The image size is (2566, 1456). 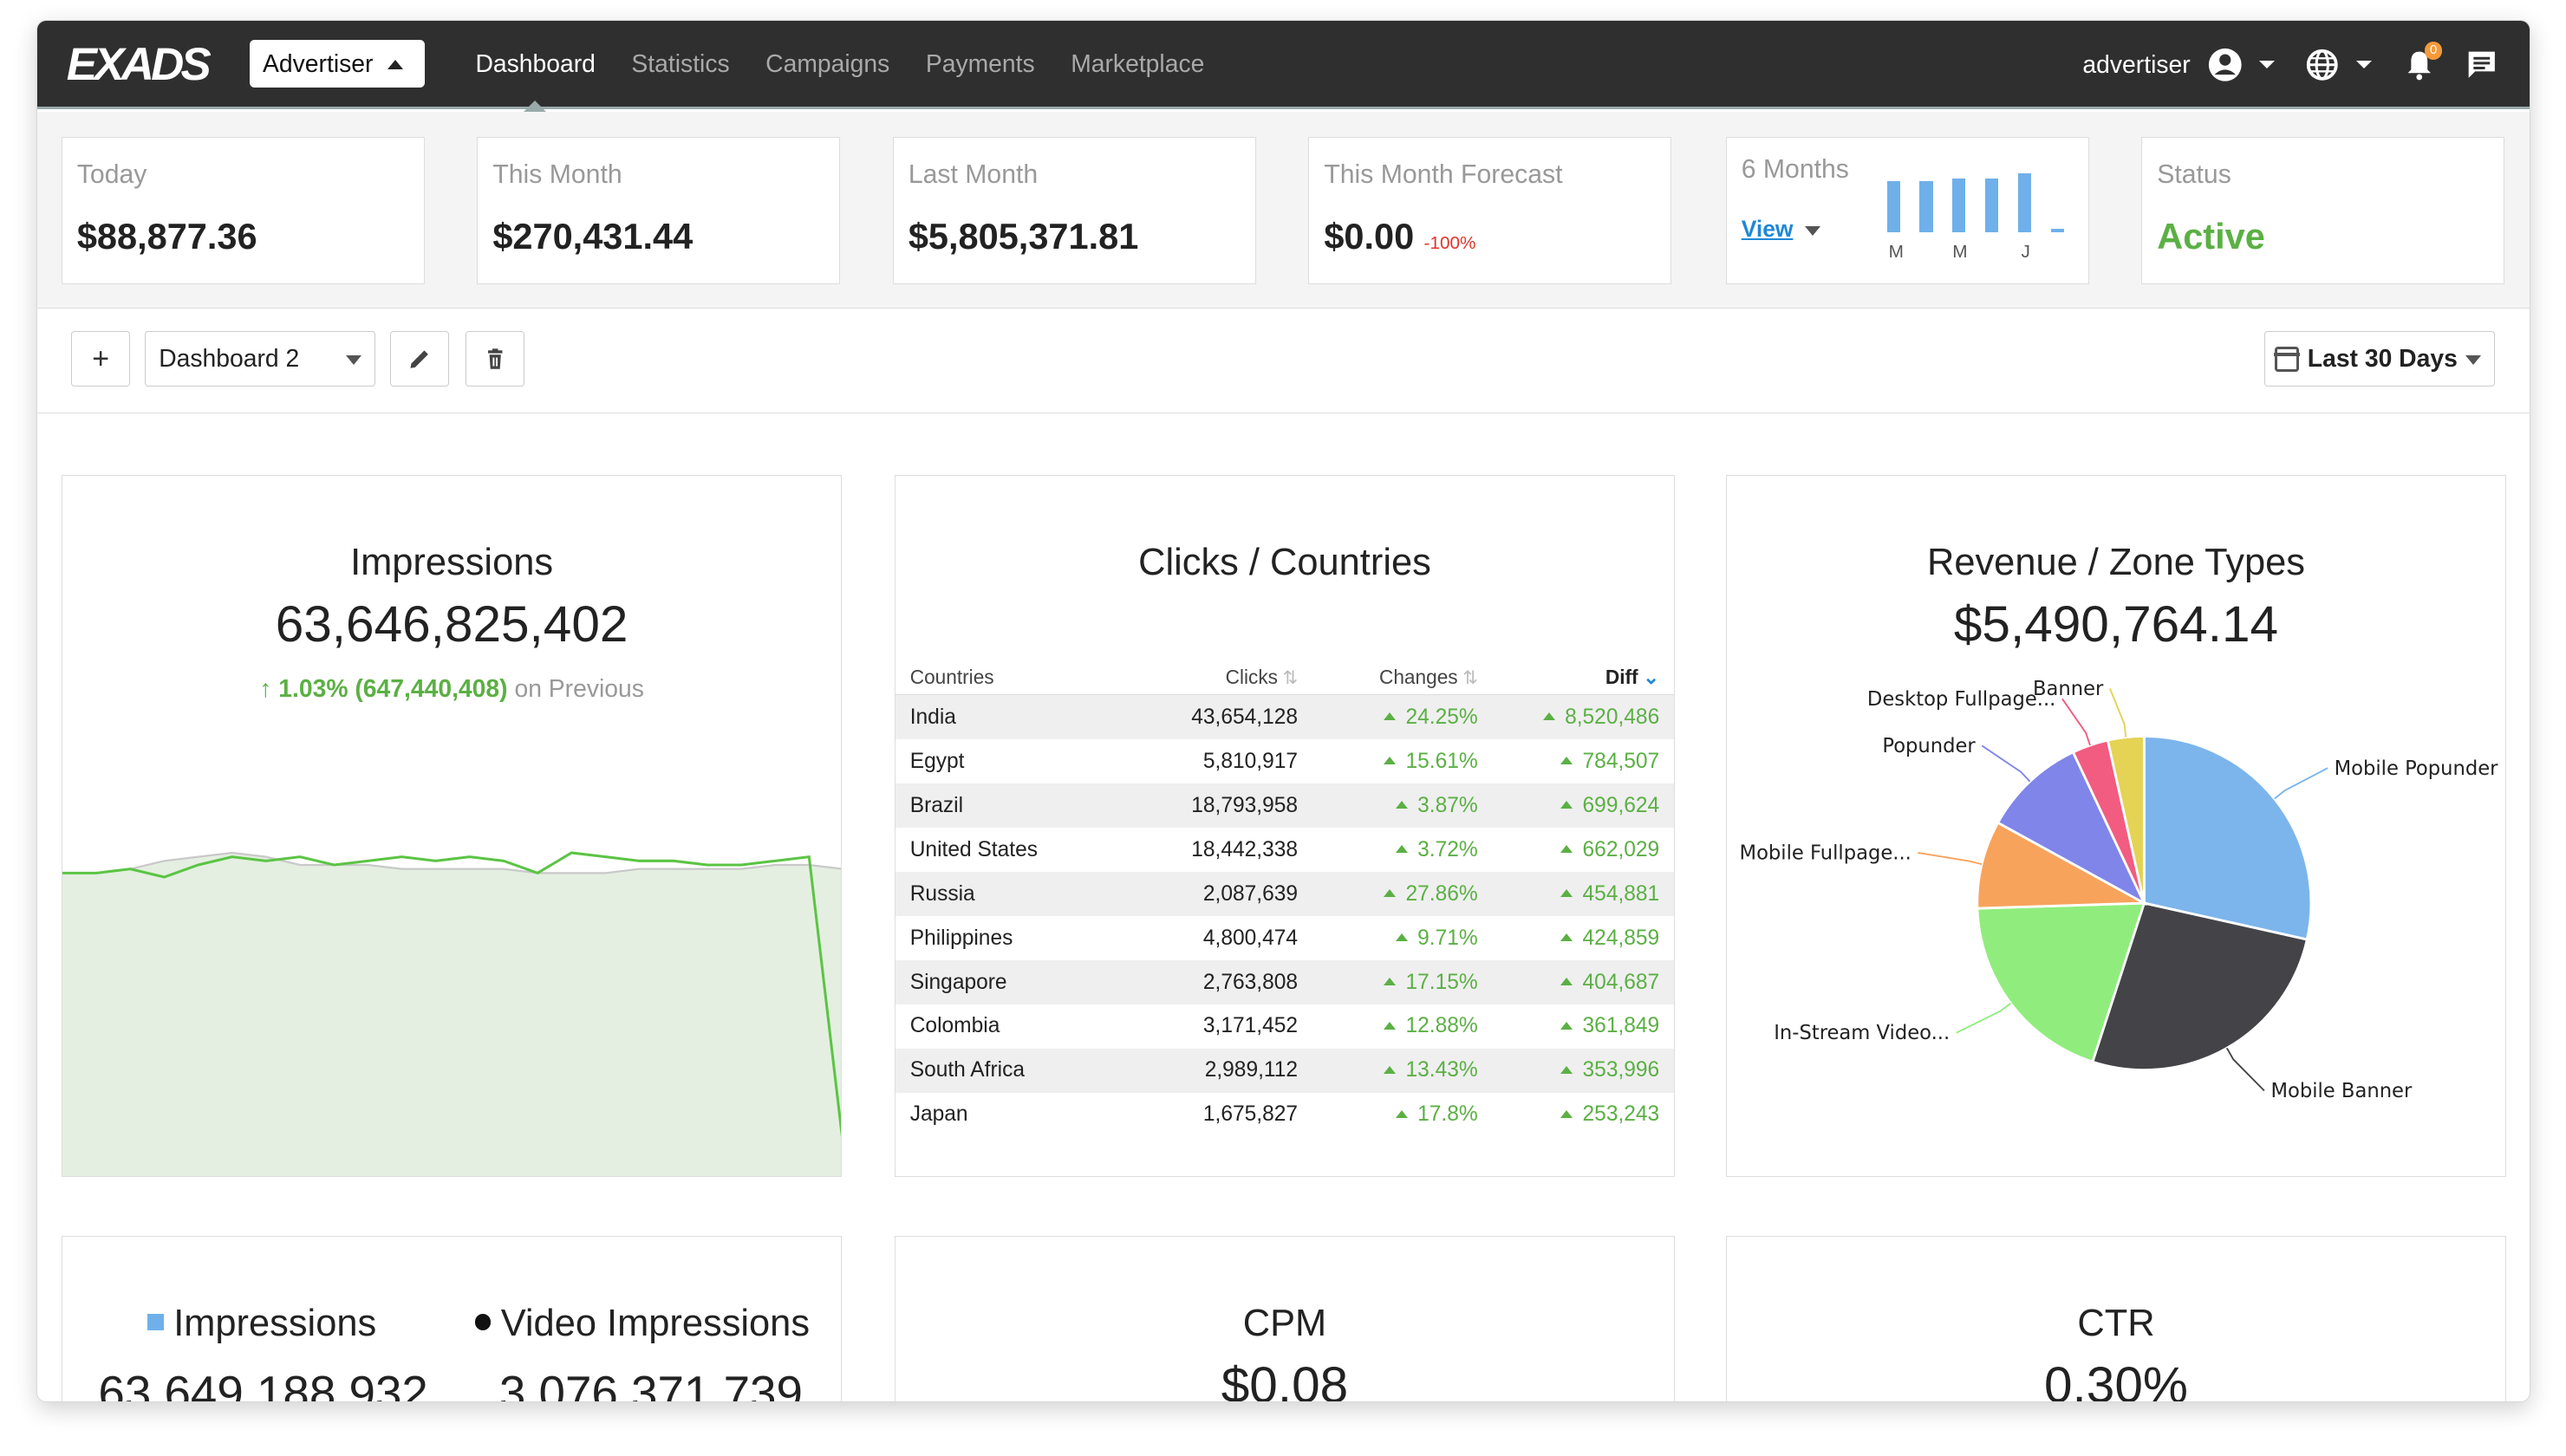 What do you see at coordinates (1284, 761) in the screenshot?
I see `table-row: Egypt 5,810,917 15.61% 784,507` at bounding box center [1284, 761].